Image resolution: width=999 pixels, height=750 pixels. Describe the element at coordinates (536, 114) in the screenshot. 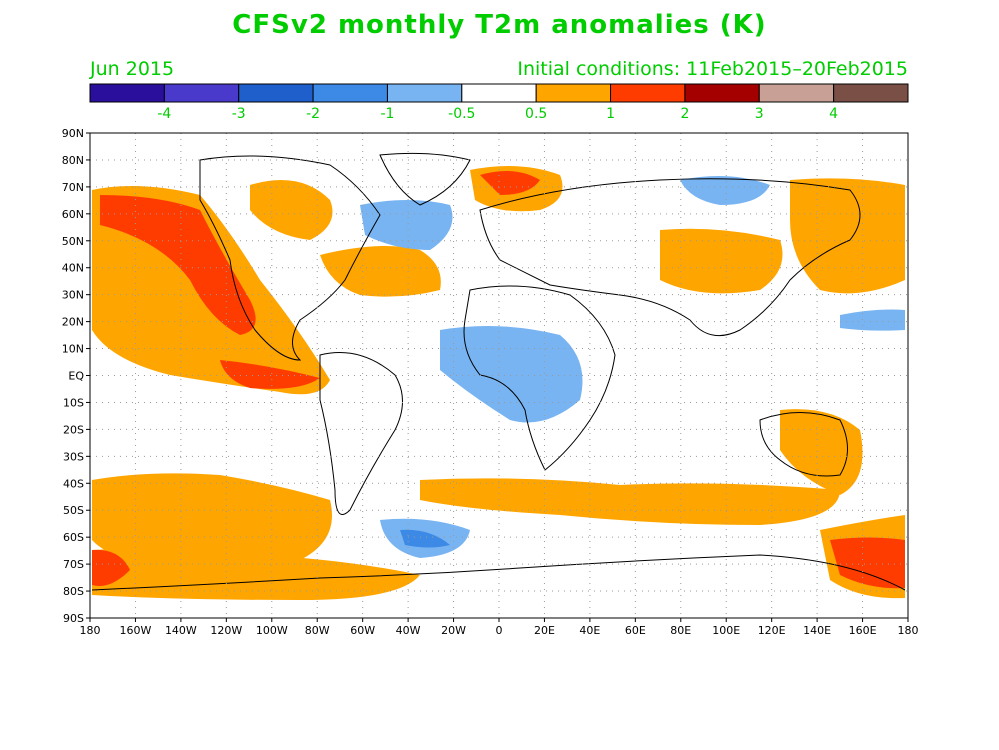

I see `colorbar-tick-label: 0.5` at that location.